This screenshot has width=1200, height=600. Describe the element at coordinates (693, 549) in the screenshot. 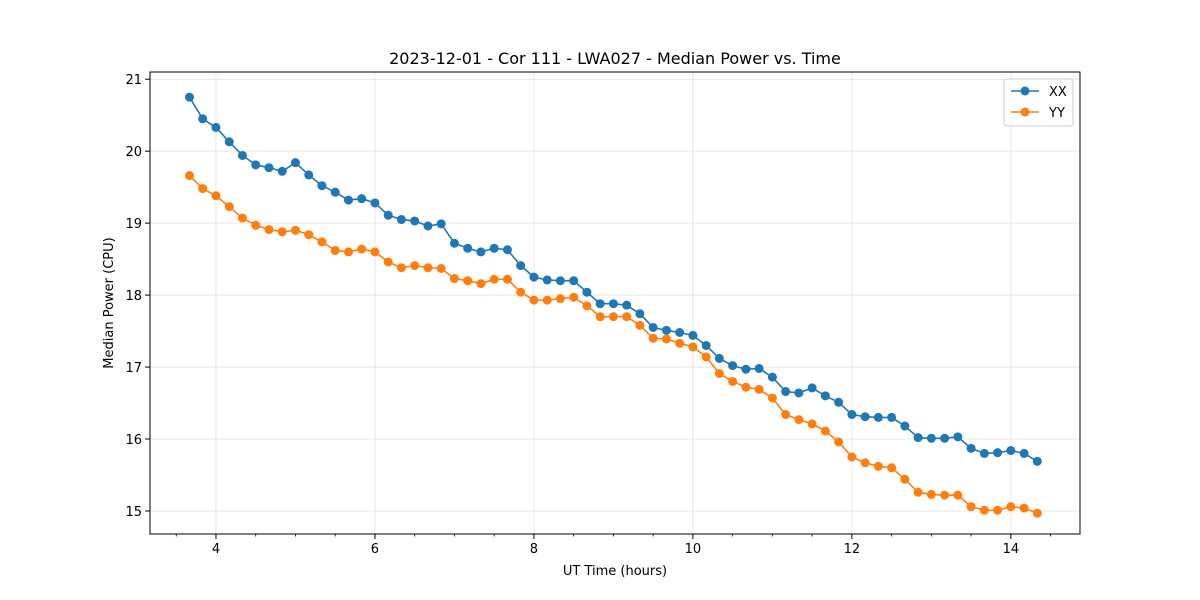

I see `x-tick-label: 10` at that location.